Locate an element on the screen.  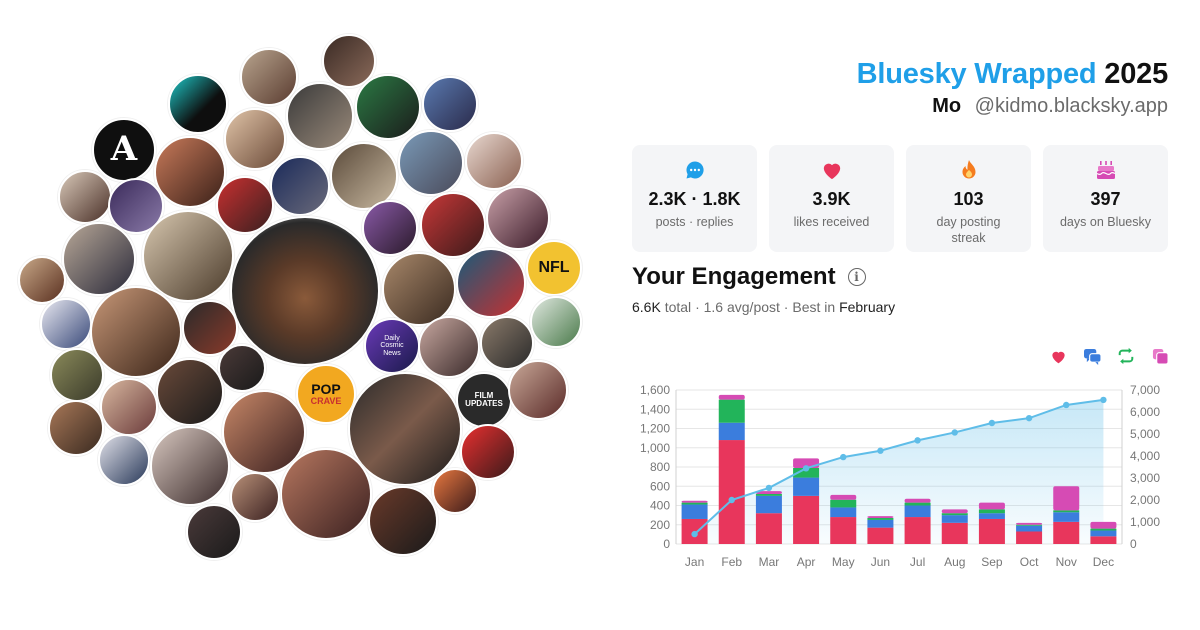
y2-tick-label: 3,000 is located at coordinates (1145, 478).